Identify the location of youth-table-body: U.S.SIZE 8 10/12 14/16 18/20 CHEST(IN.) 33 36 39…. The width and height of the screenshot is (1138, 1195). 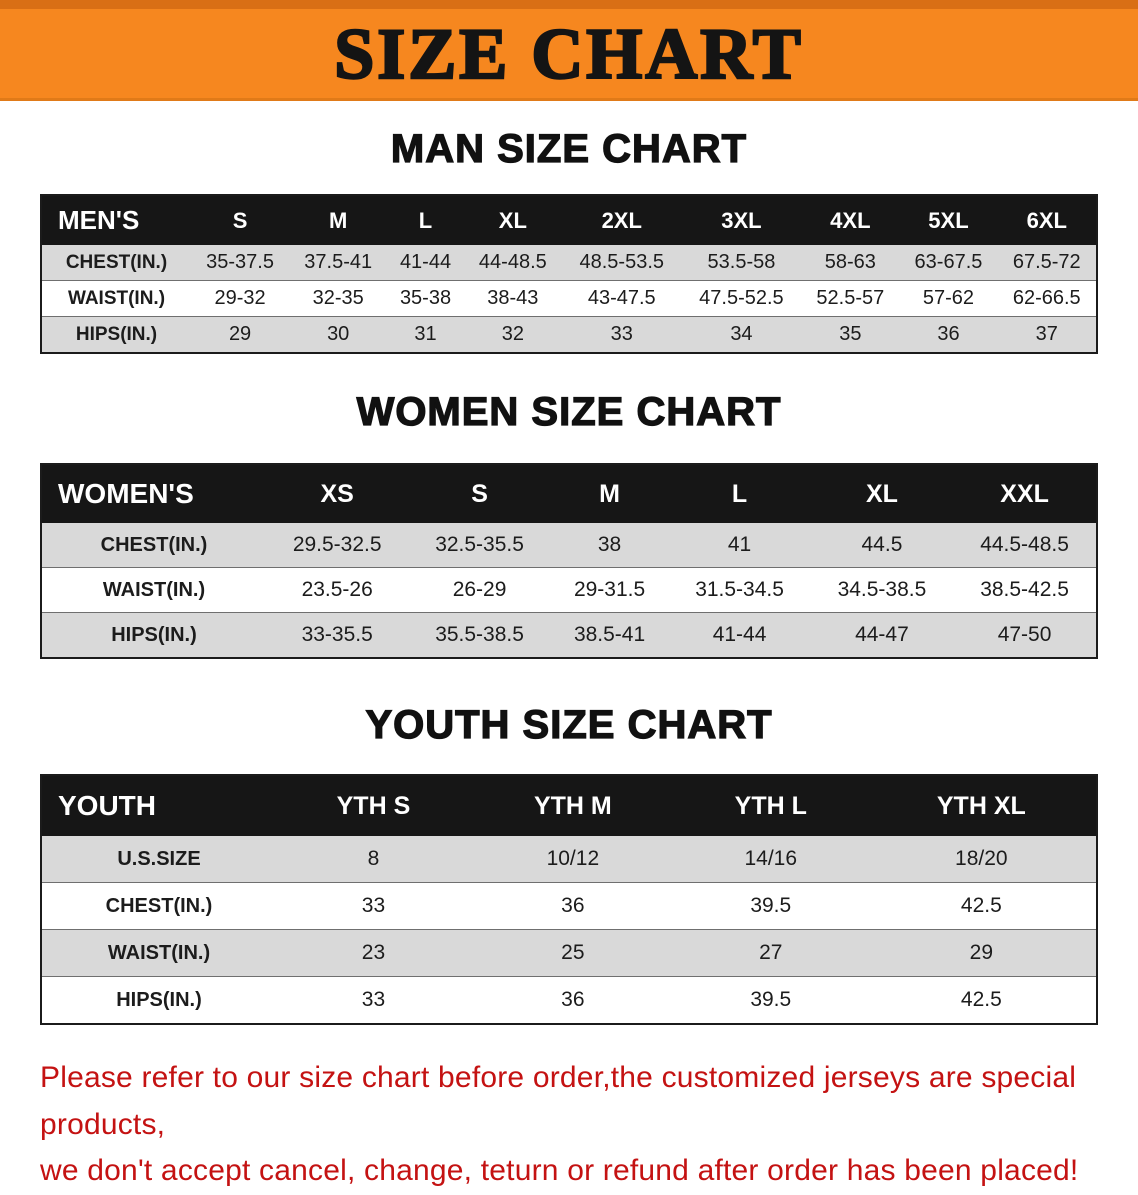
(569, 930).